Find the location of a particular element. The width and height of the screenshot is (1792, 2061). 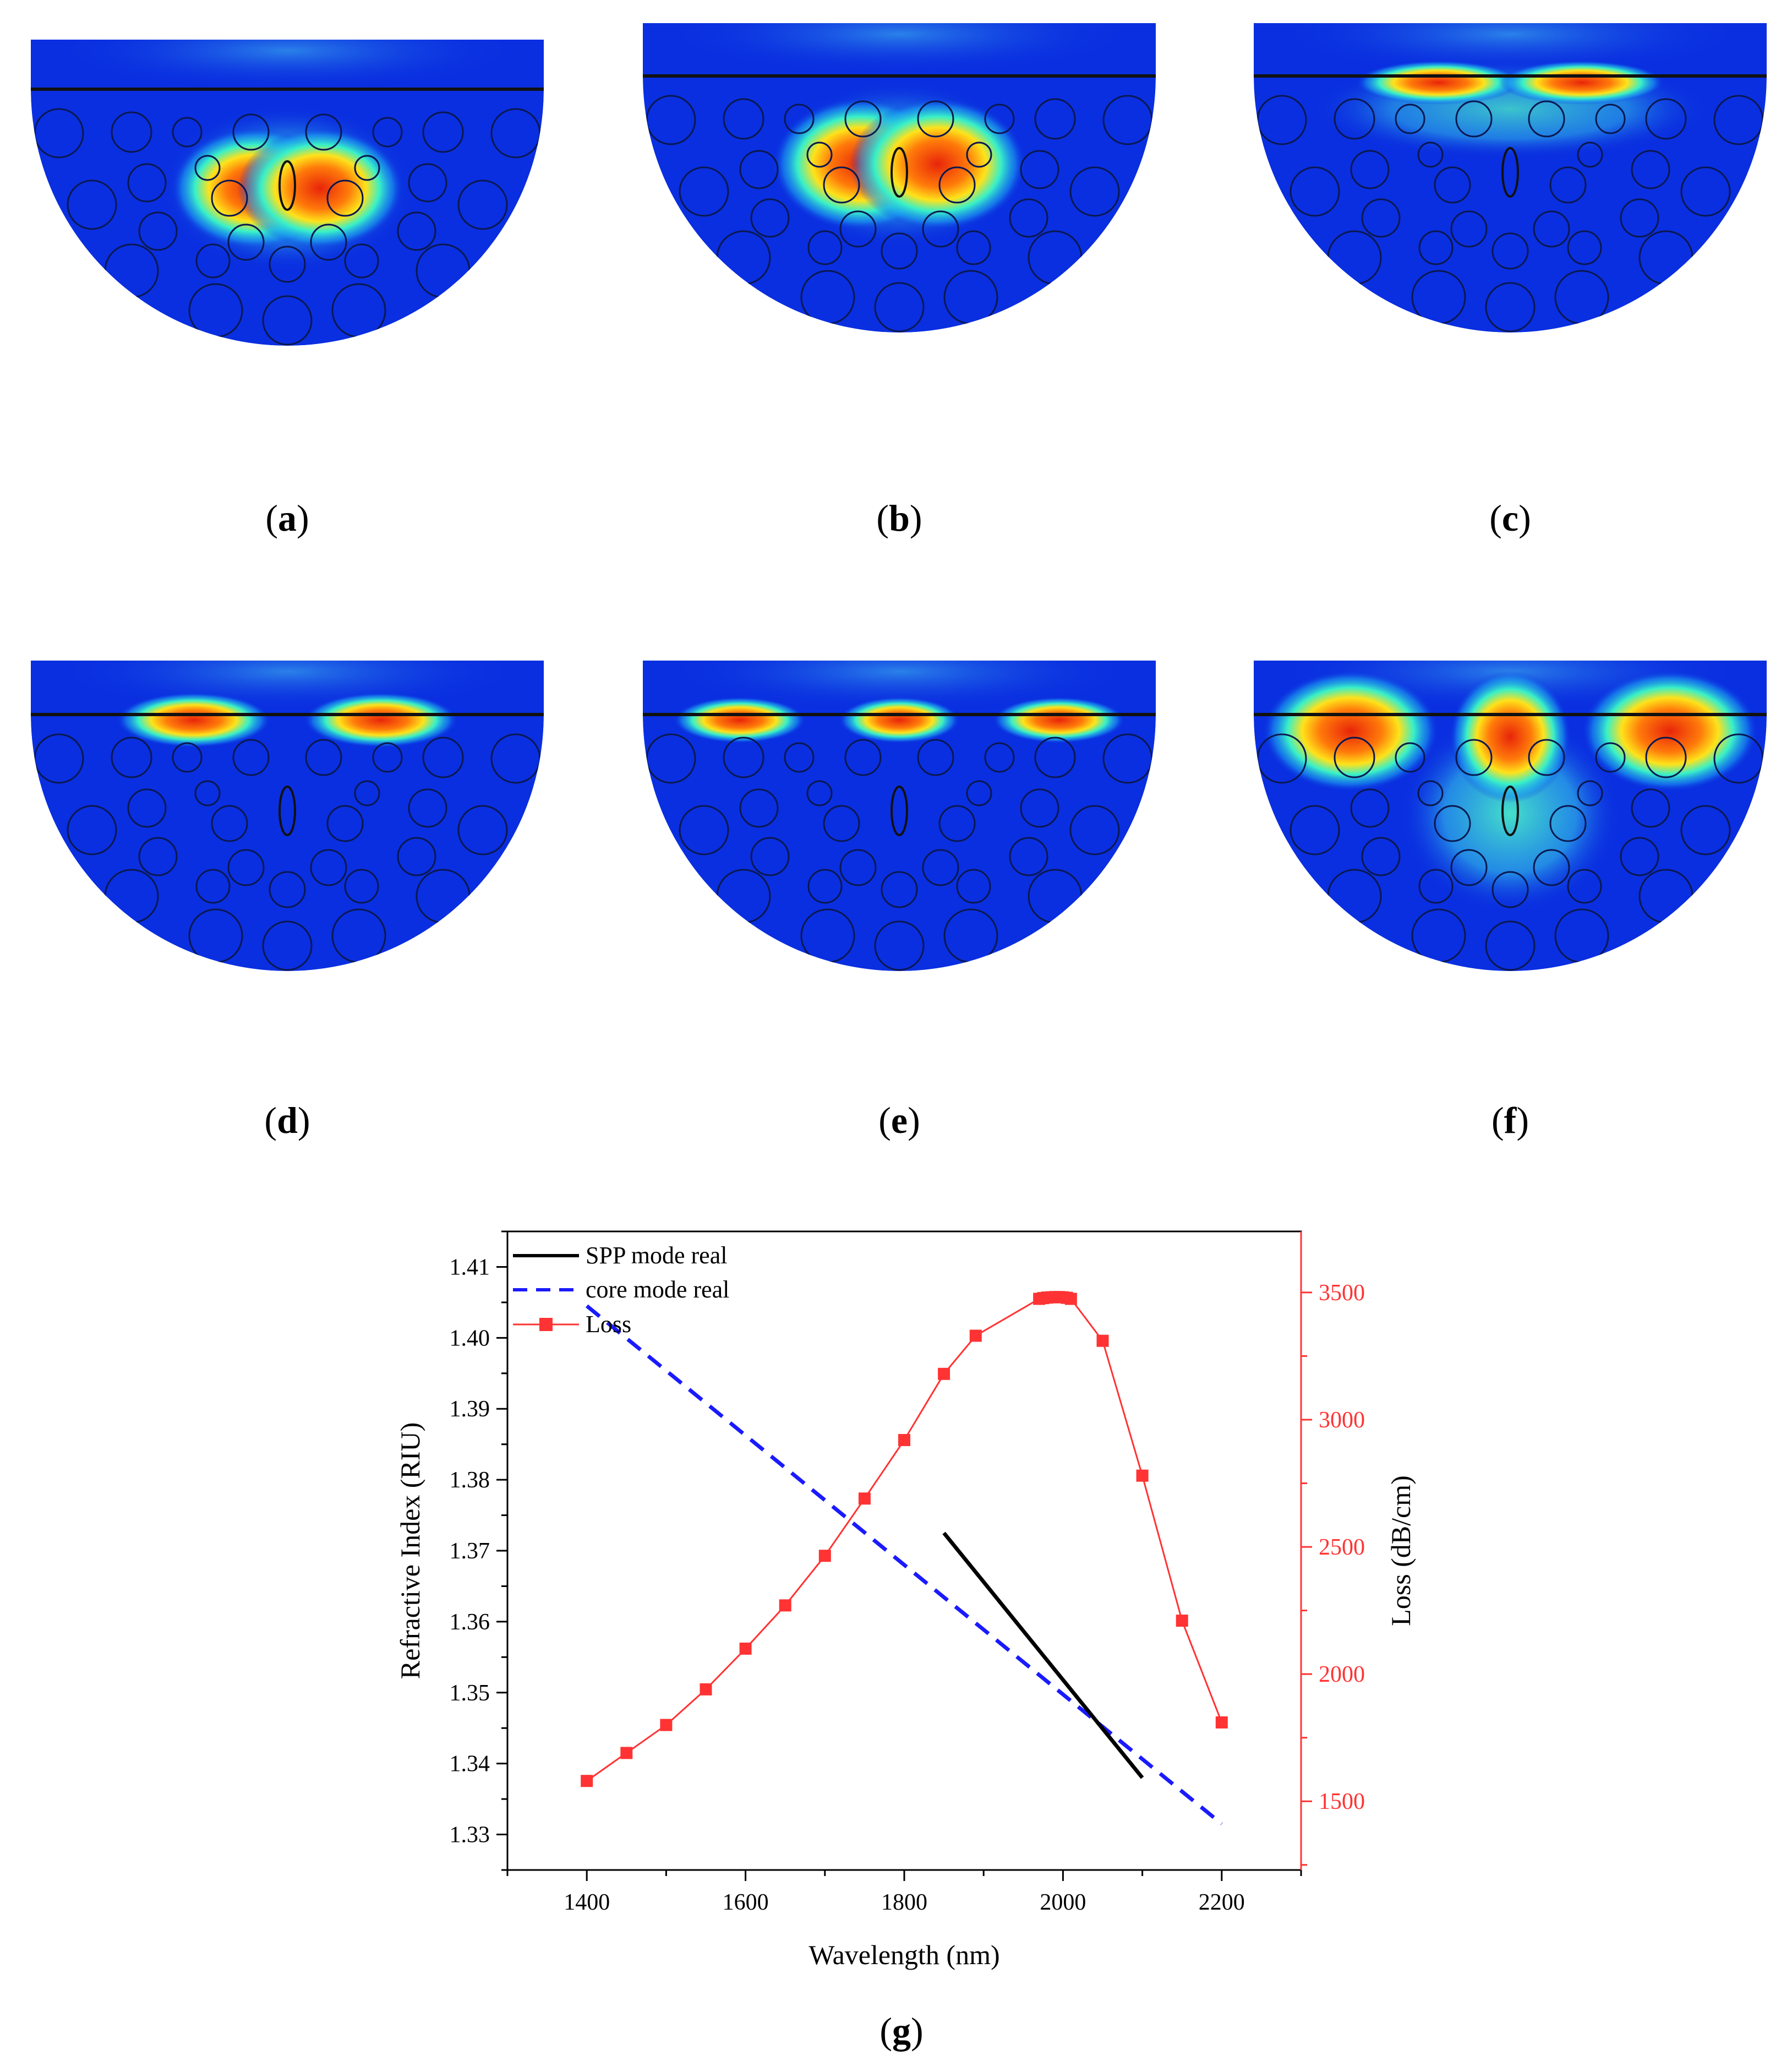

y-tick-label: 1.41 is located at coordinates (470, 1268).